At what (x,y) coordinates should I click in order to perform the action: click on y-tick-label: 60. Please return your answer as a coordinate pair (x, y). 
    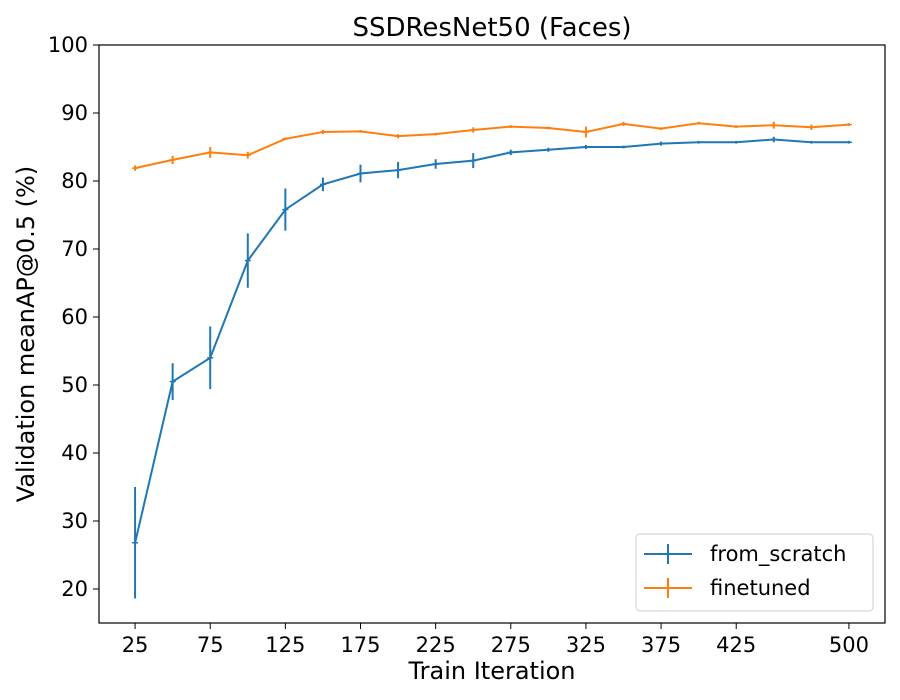
    Looking at the image, I should click on (74, 317).